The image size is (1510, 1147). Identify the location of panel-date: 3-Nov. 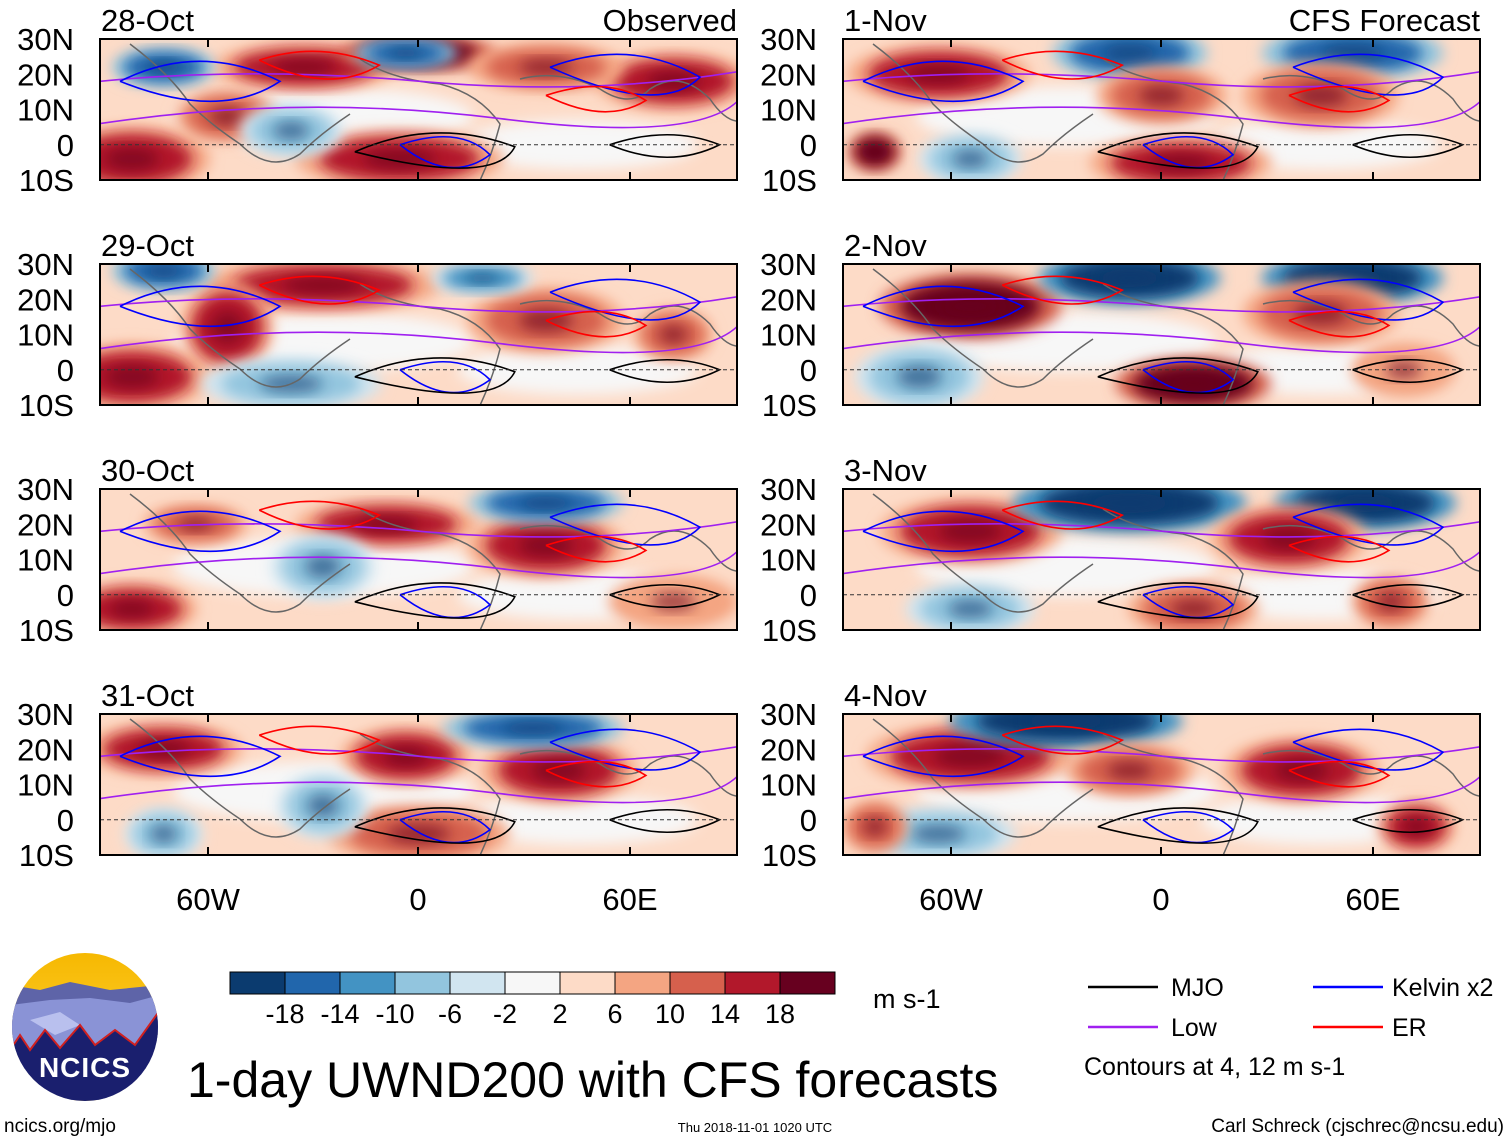
(885, 470).